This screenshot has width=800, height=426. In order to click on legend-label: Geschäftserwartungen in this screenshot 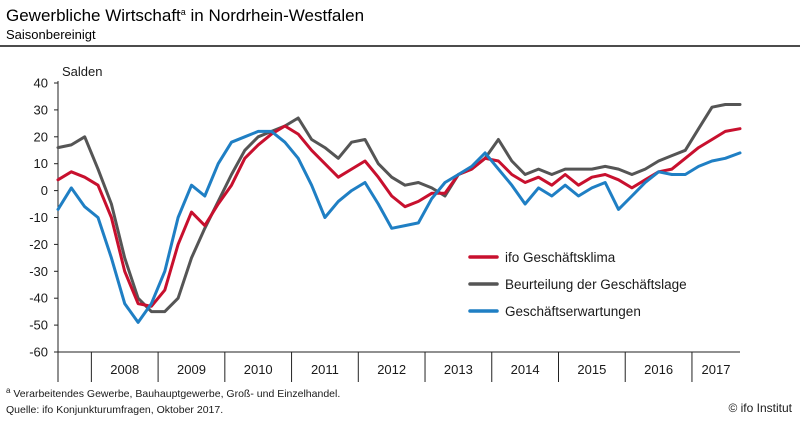, I will do `click(573, 311)`.